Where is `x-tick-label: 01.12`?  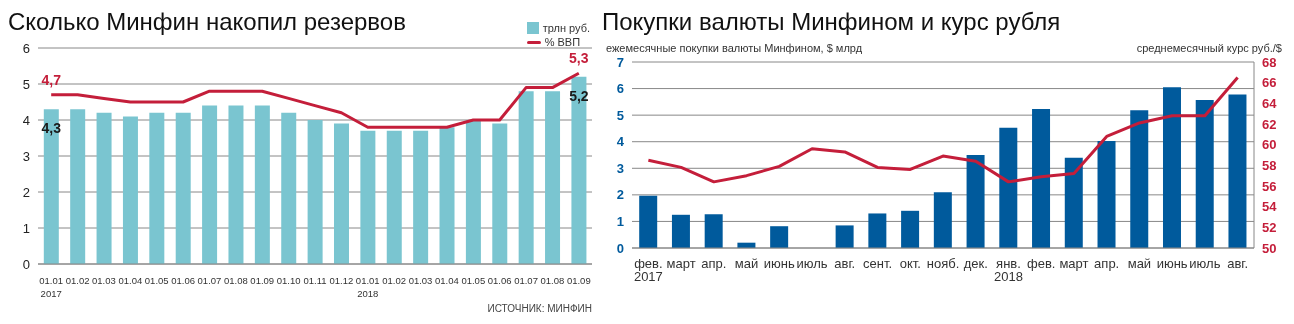
x-tick-label: 01.12 is located at coordinates (341, 280).